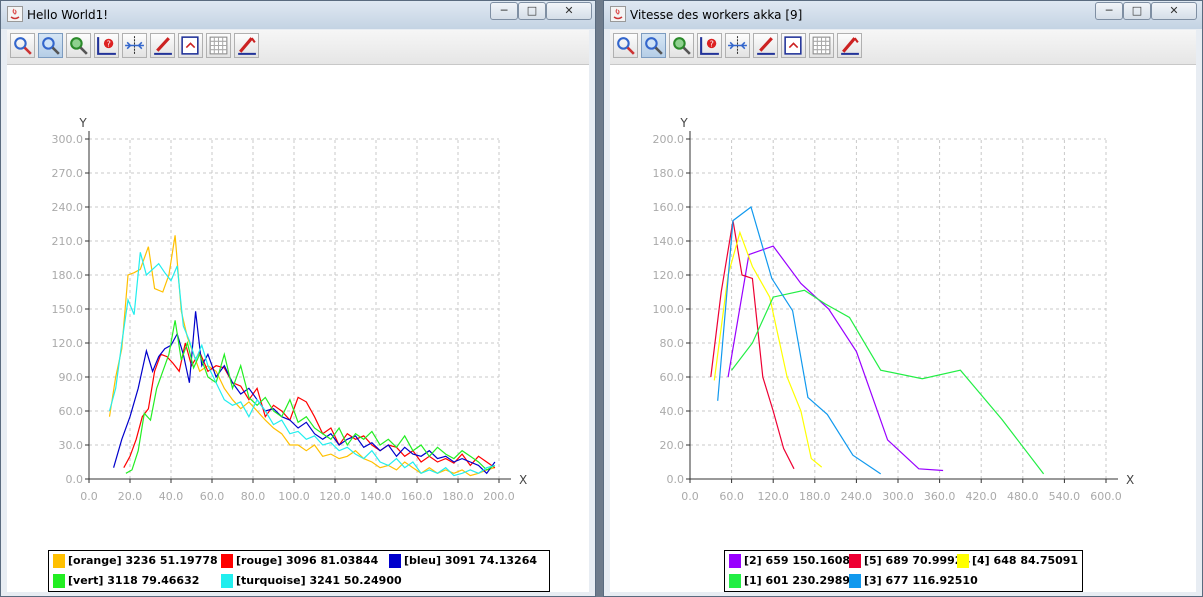 The width and height of the screenshot is (1203, 597). I want to click on legend-label: [orange] 3236 51.19778, so click(143, 560).